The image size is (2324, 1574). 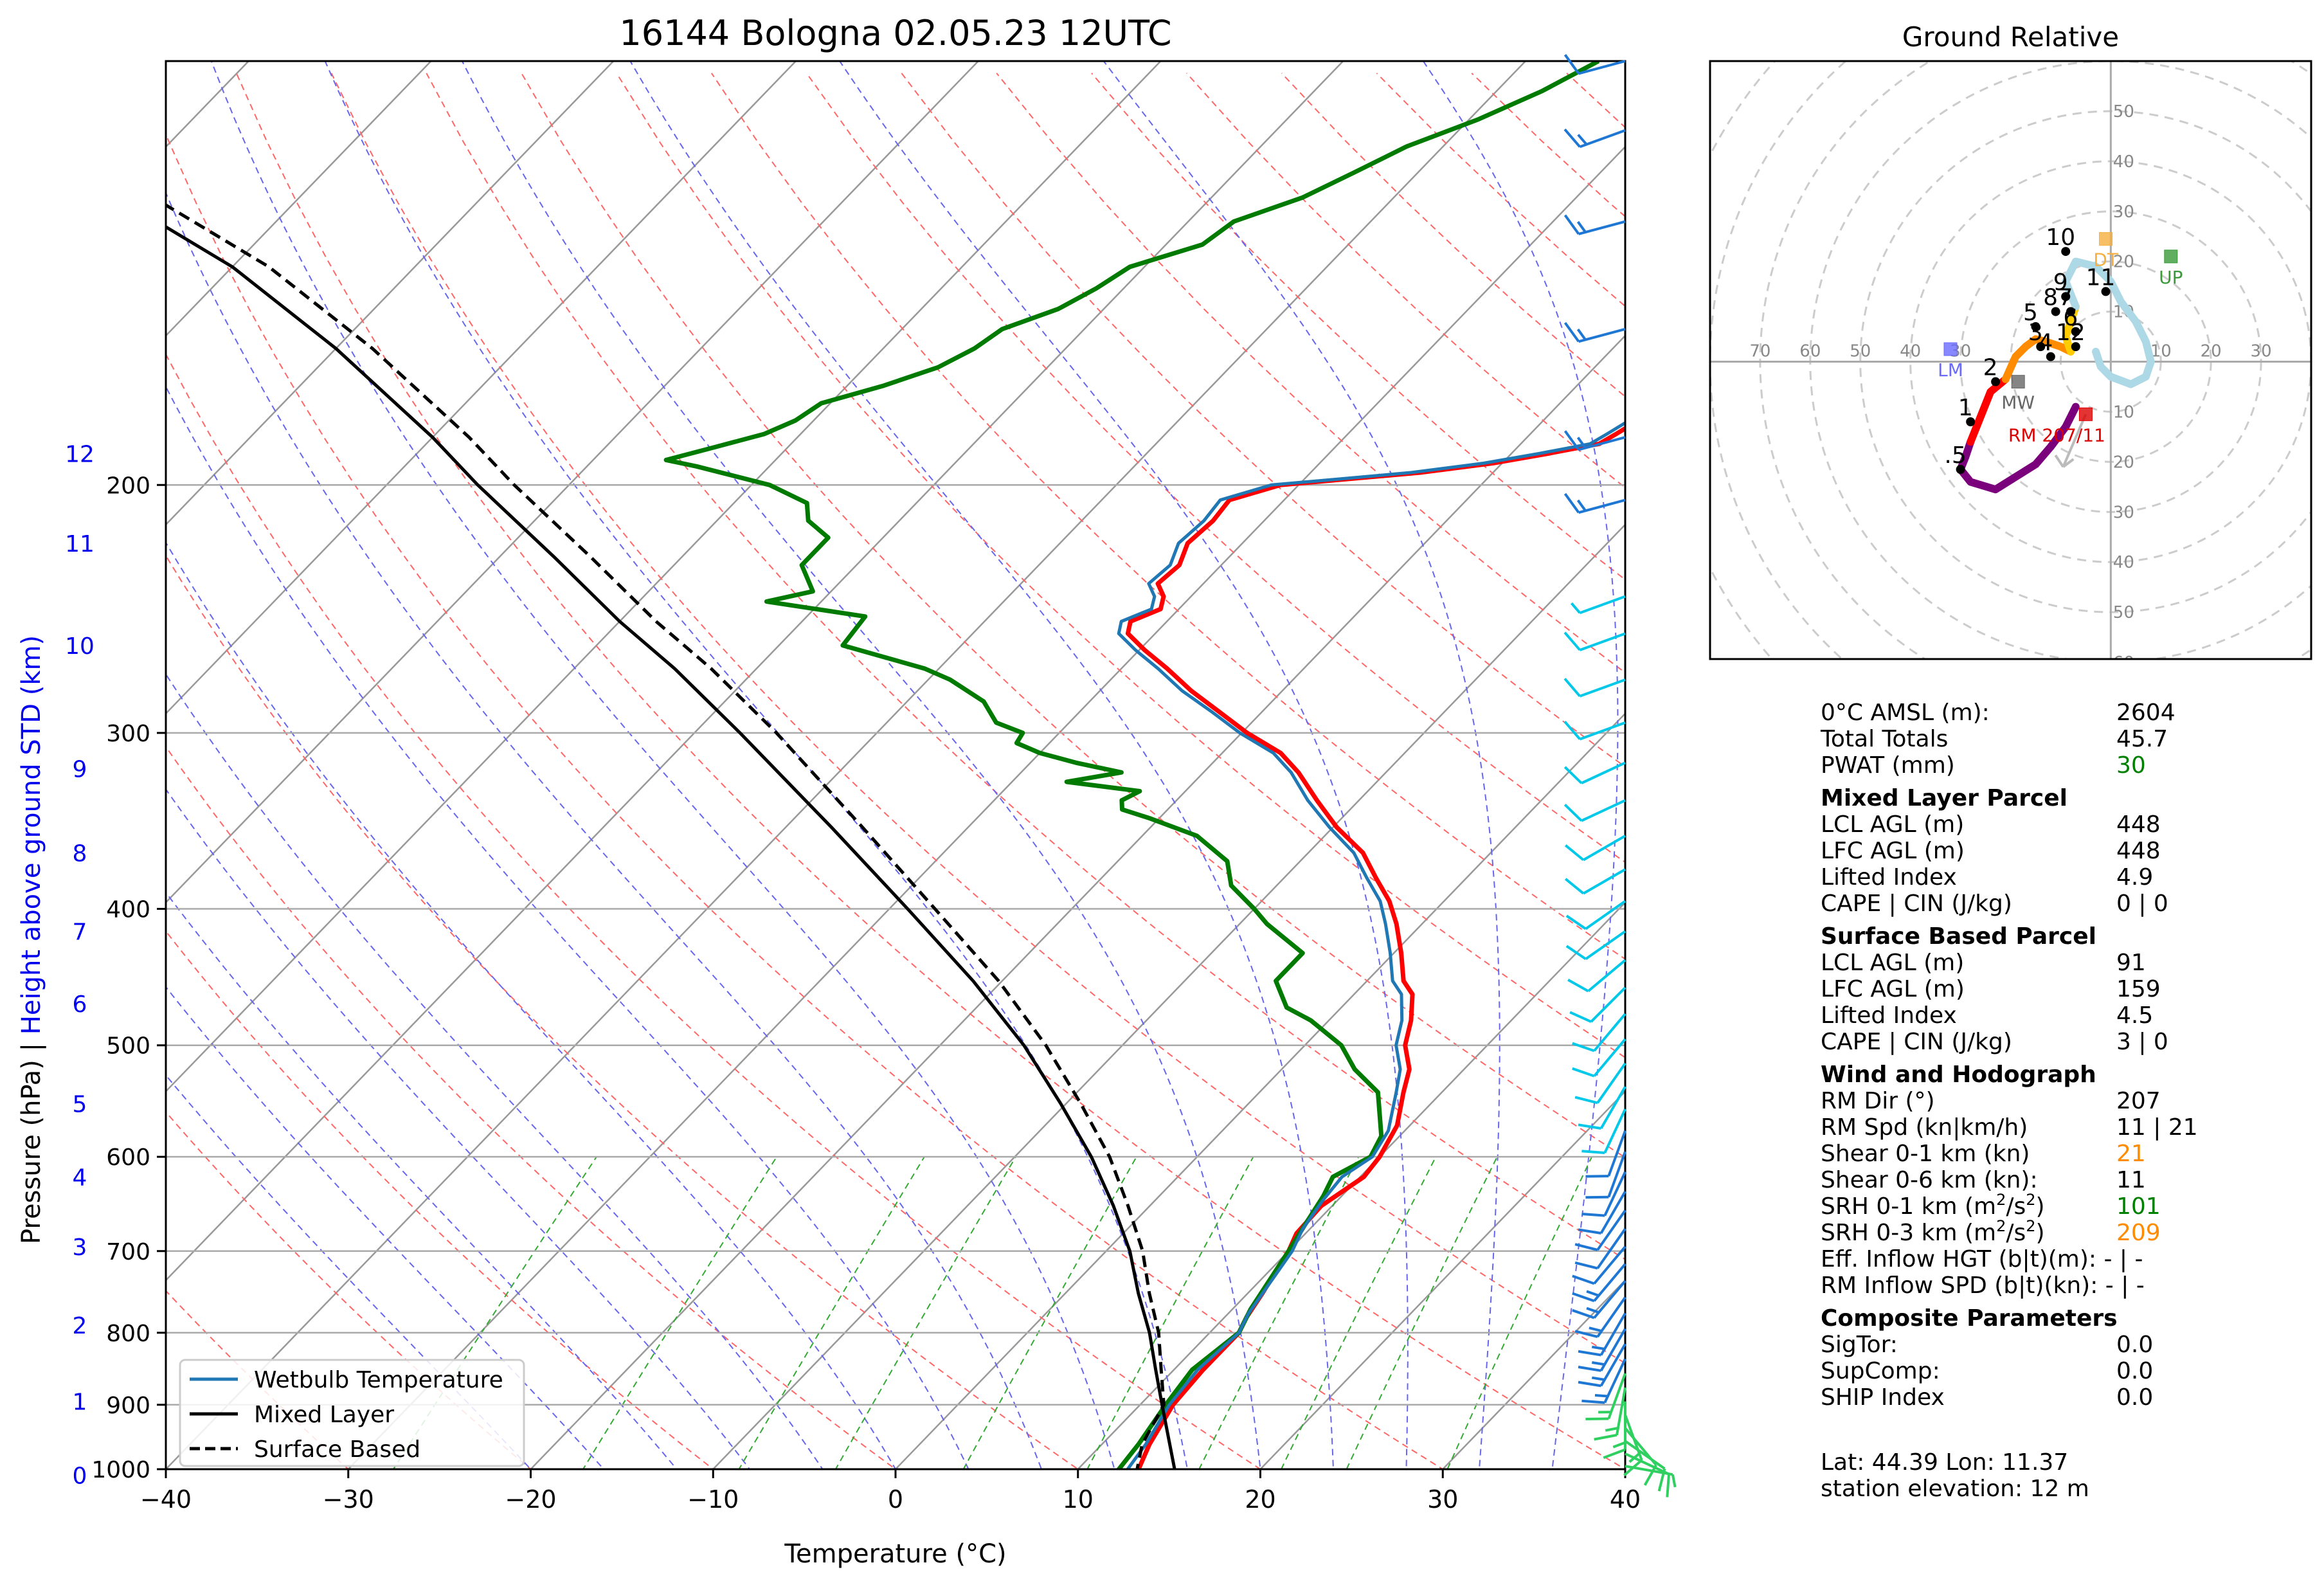 What do you see at coordinates (1950, 370) in the screenshot?
I see `motion-marker-label: LM` at bounding box center [1950, 370].